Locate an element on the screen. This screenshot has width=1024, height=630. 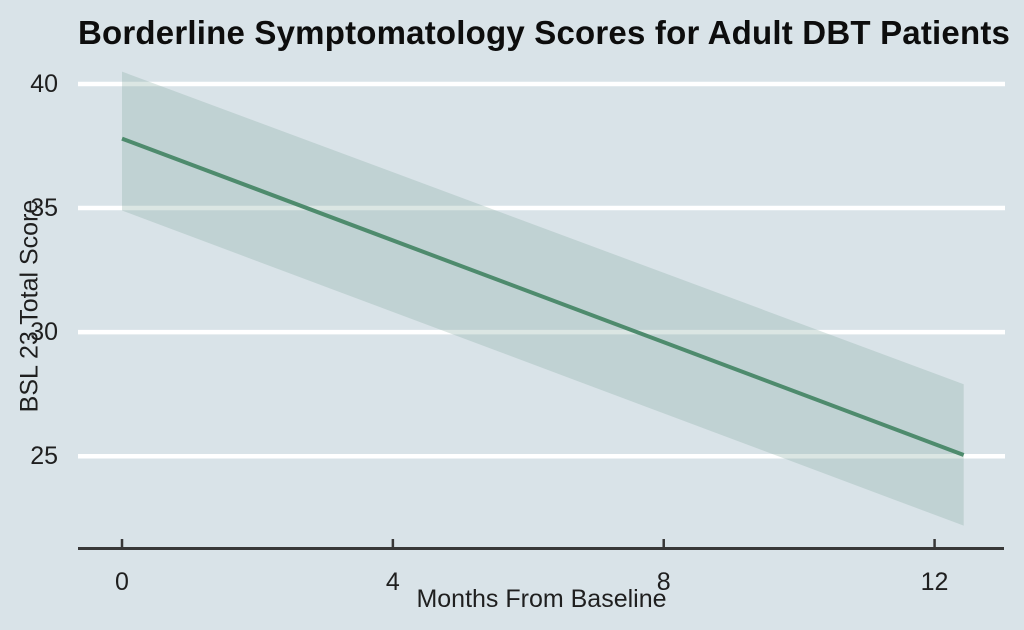
y-tick-label: 40 is located at coordinates (44, 83).